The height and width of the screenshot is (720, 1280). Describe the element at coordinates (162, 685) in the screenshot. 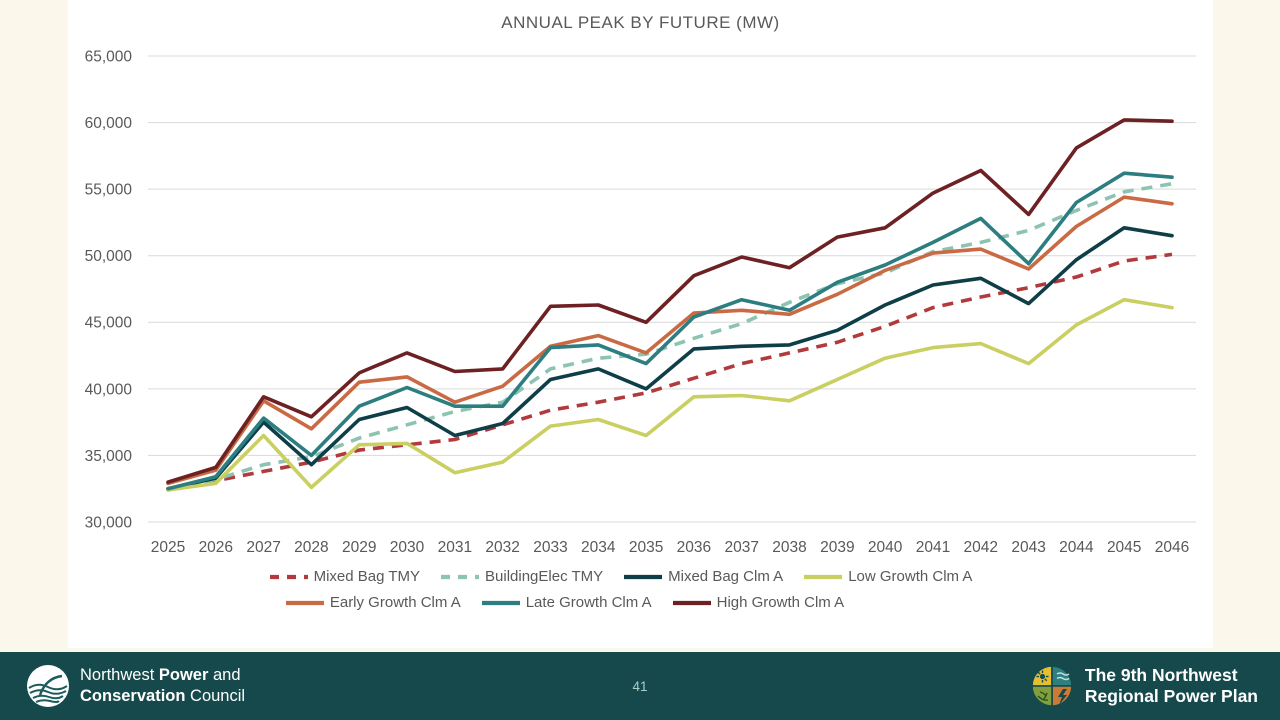

I see `council-logo-text: Northwest Power and Conservation Council` at that location.